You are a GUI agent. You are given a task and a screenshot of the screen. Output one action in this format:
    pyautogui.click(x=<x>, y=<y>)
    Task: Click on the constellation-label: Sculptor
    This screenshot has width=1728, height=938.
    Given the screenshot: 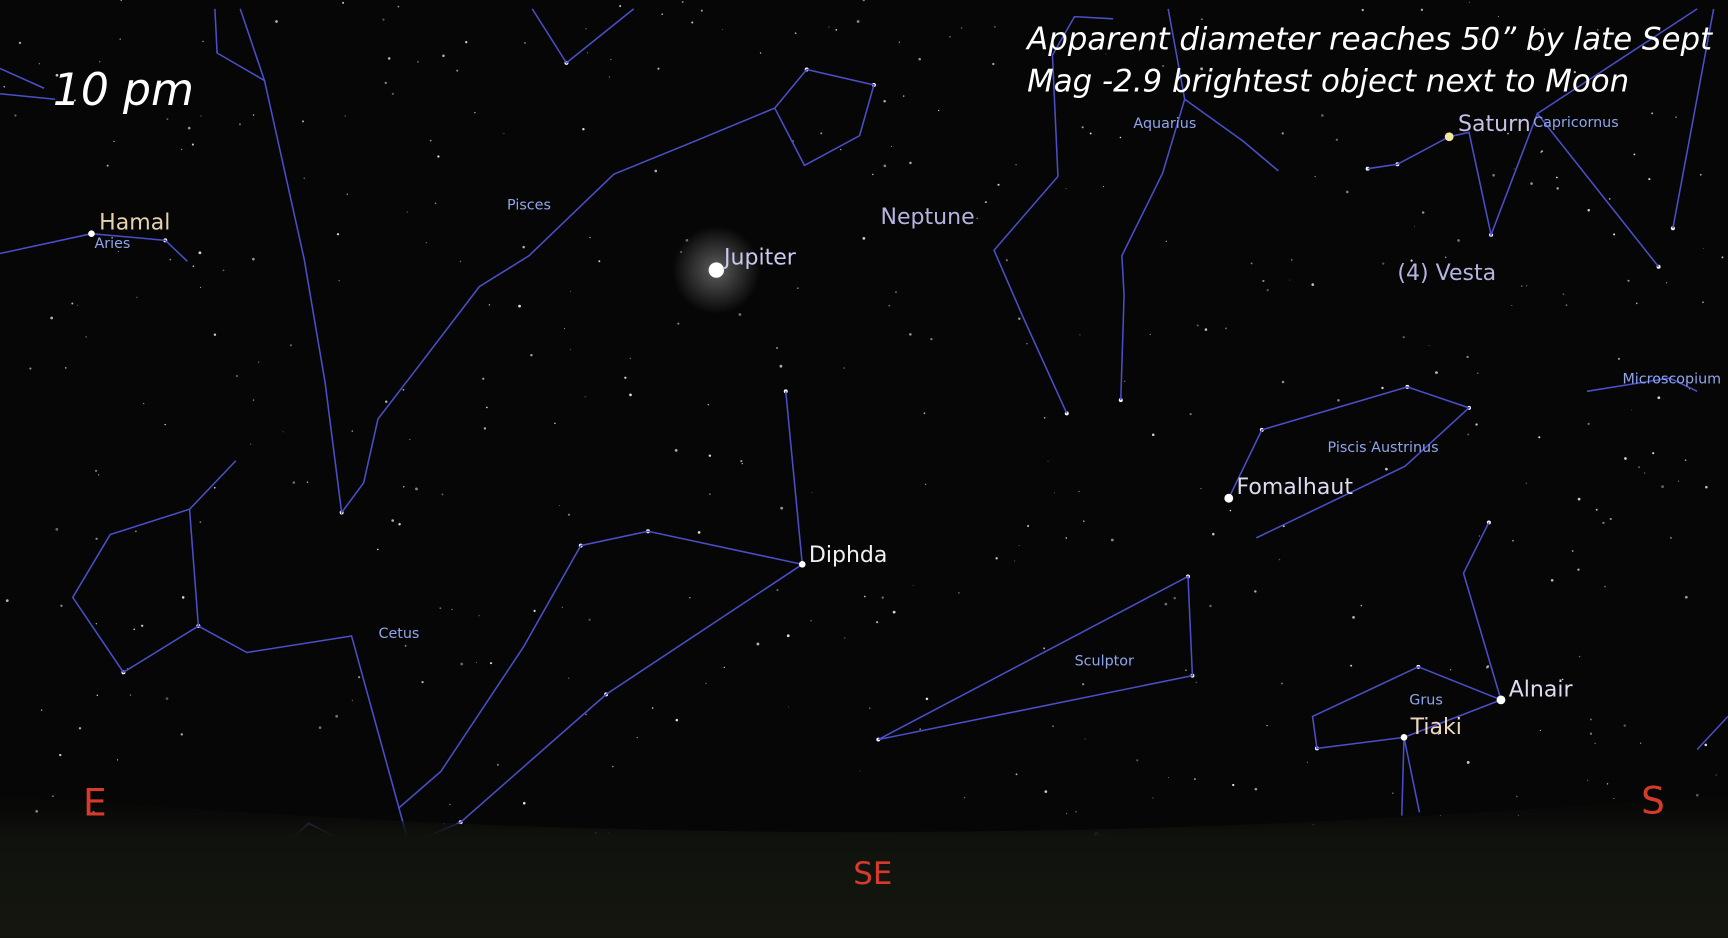 What is the action you would take?
    pyautogui.click(x=1104, y=662)
    